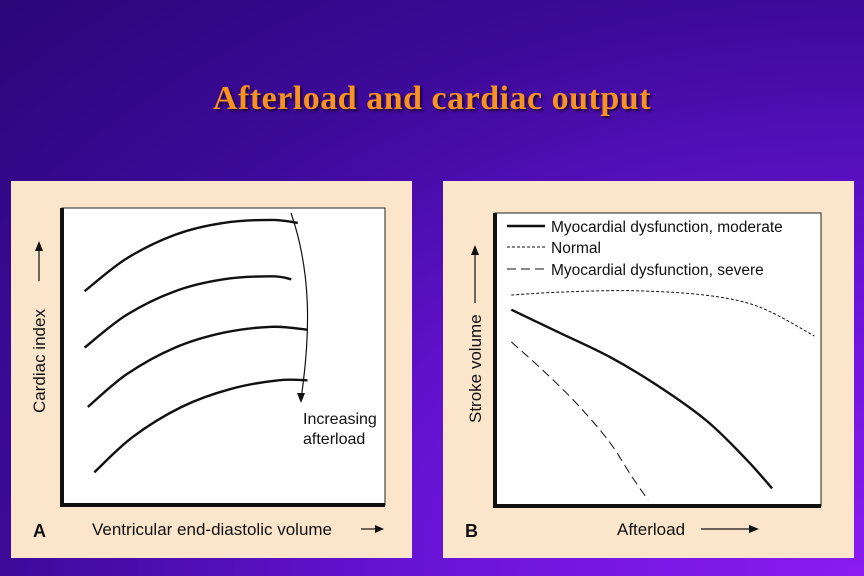 The width and height of the screenshot is (864, 576). I want to click on legend-label-severe: Myocardial dysfunction, severe, so click(657, 270).